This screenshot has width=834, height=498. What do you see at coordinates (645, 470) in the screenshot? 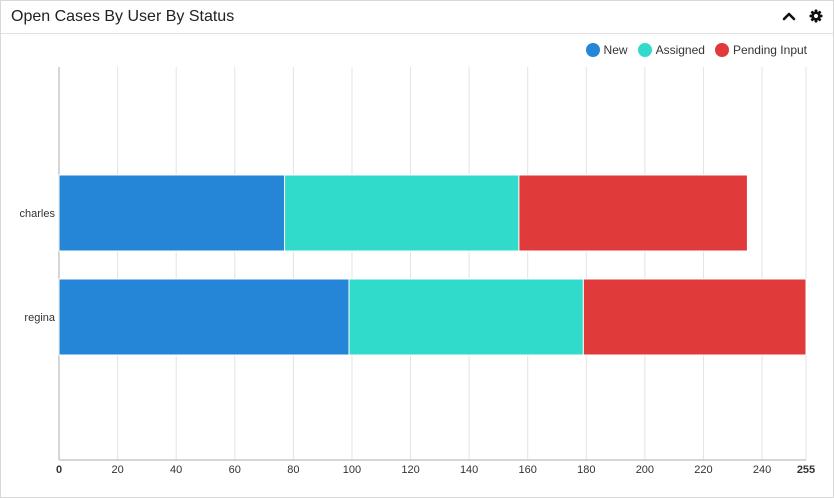
I see `x-tick-label: 200` at bounding box center [645, 470].